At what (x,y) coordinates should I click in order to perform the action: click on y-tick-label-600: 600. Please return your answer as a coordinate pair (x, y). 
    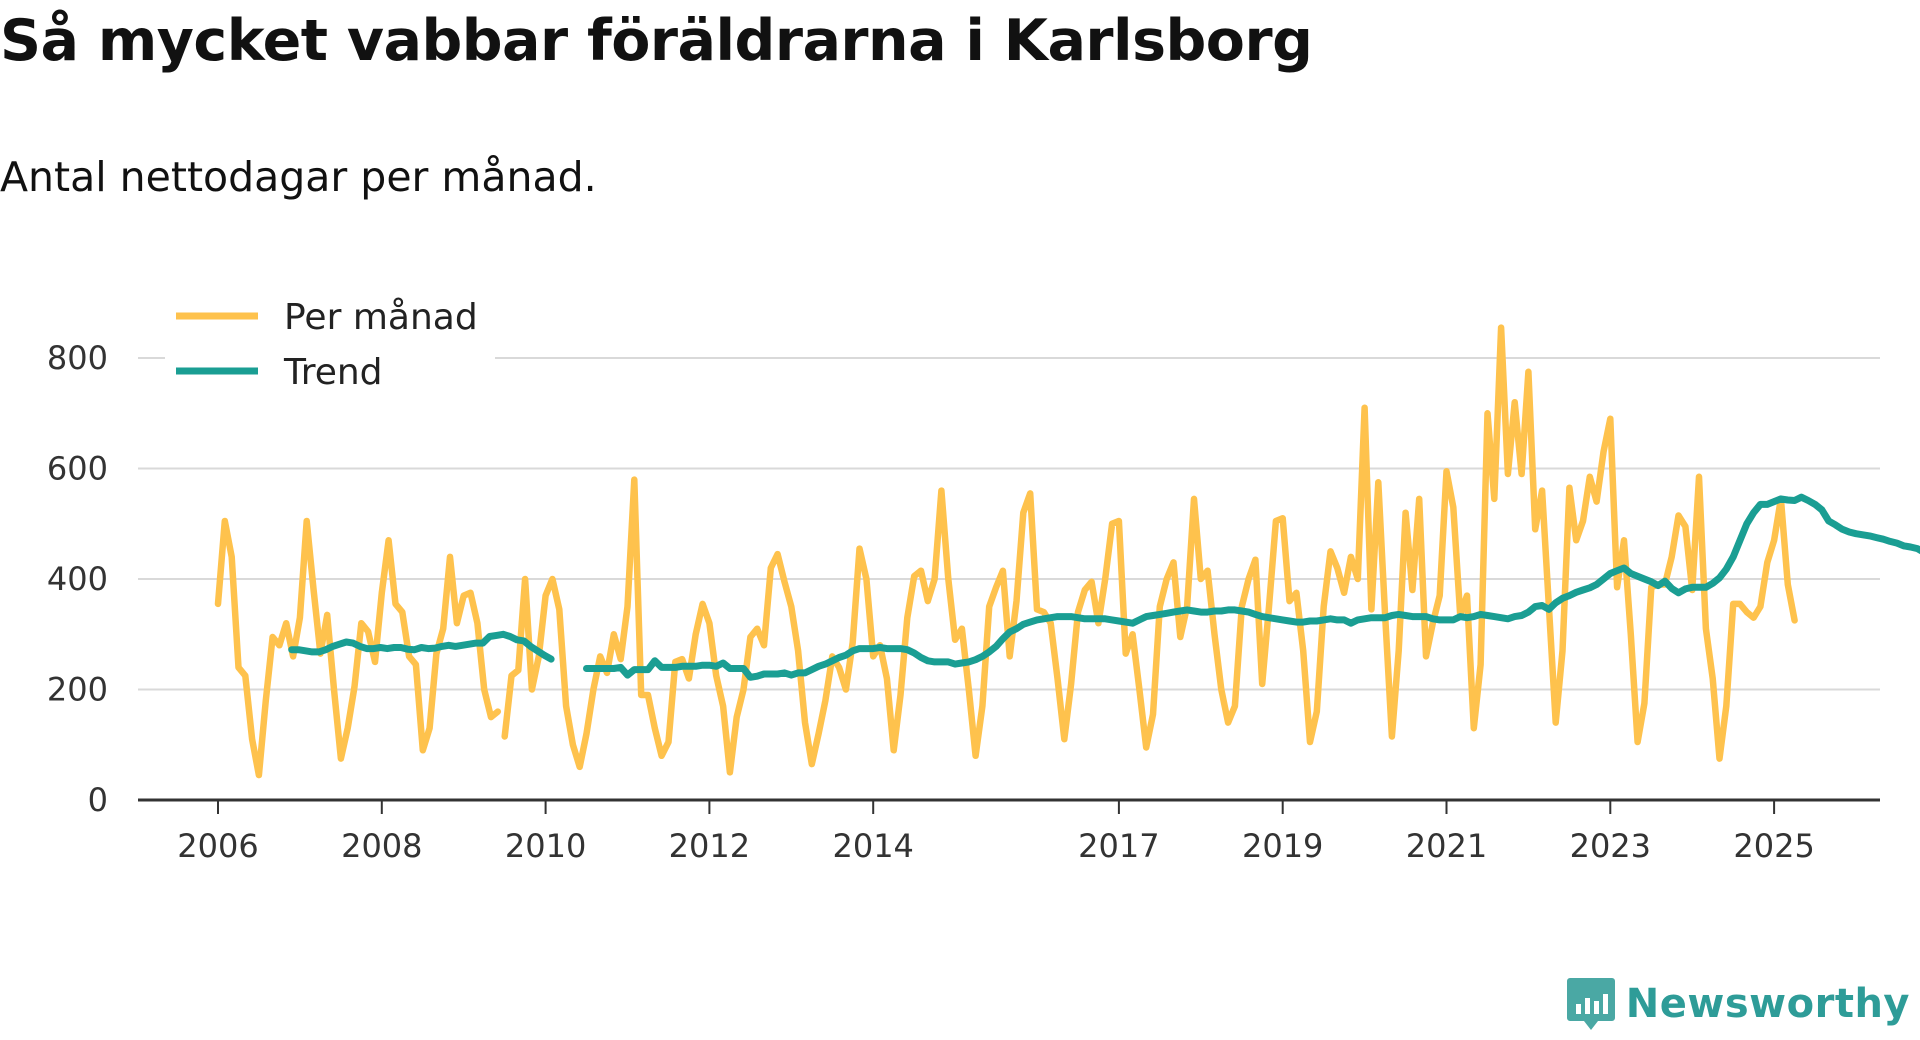
    Looking at the image, I should click on (77, 469).